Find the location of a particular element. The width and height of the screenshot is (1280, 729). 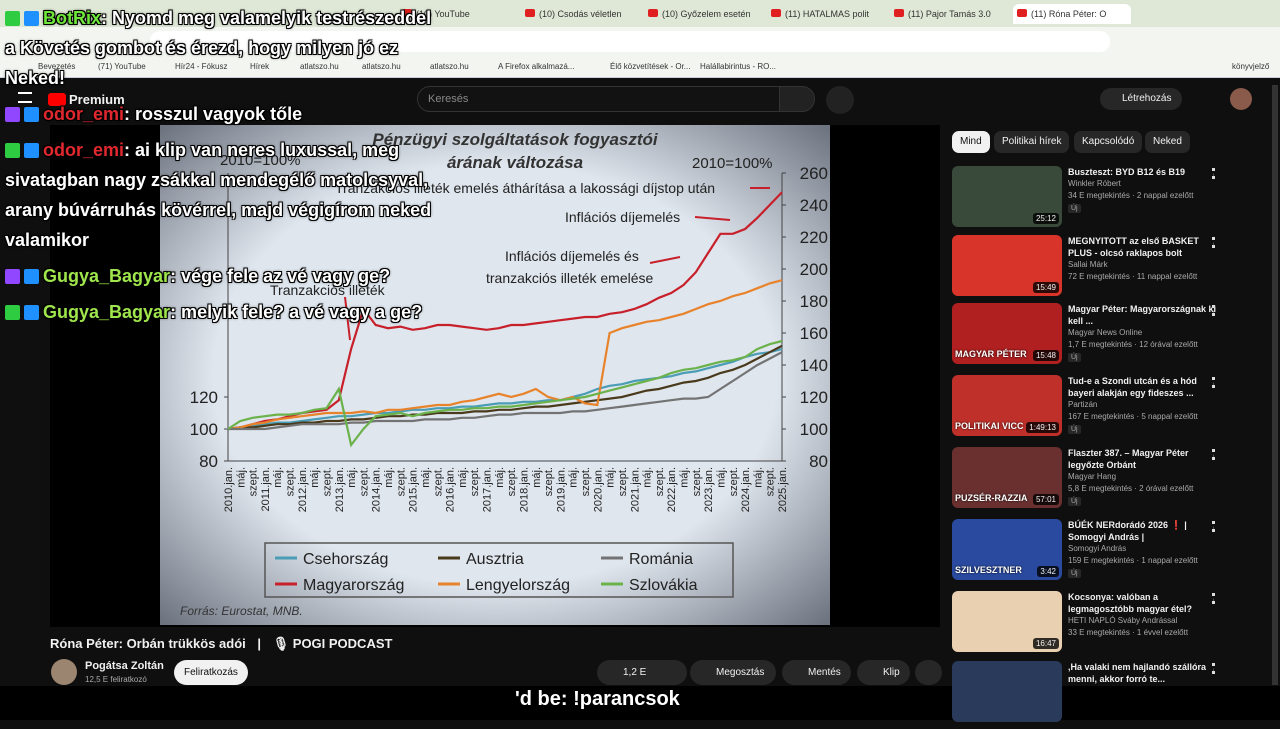

thumbnail: 15:49 is located at coordinates (1007, 265).